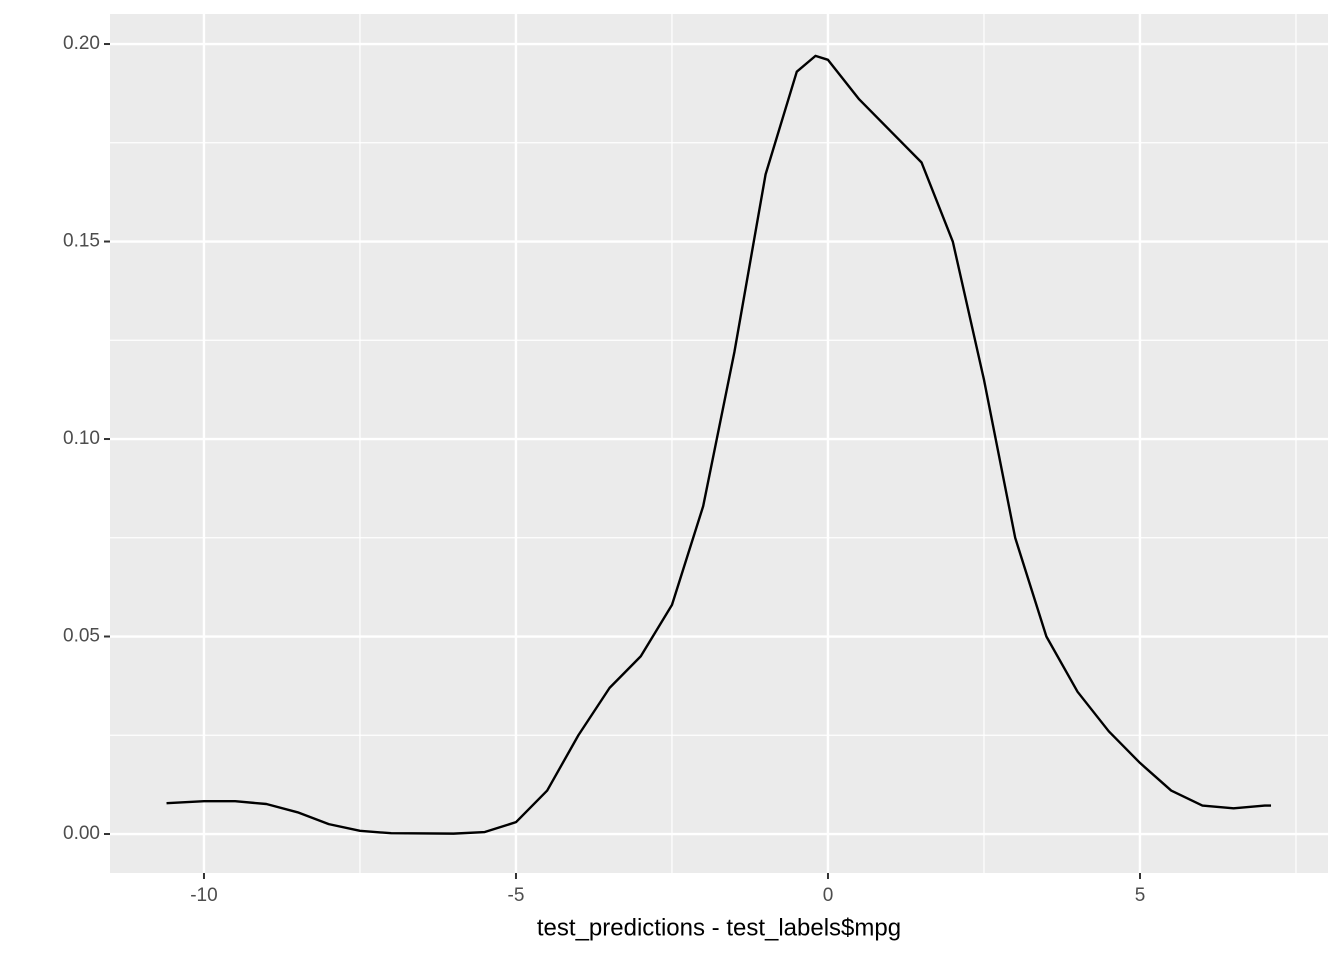  What do you see at coordinates (516, 895) in the screenshot?
I see `x-tick-label: -5` at bounding box center [516, 895].